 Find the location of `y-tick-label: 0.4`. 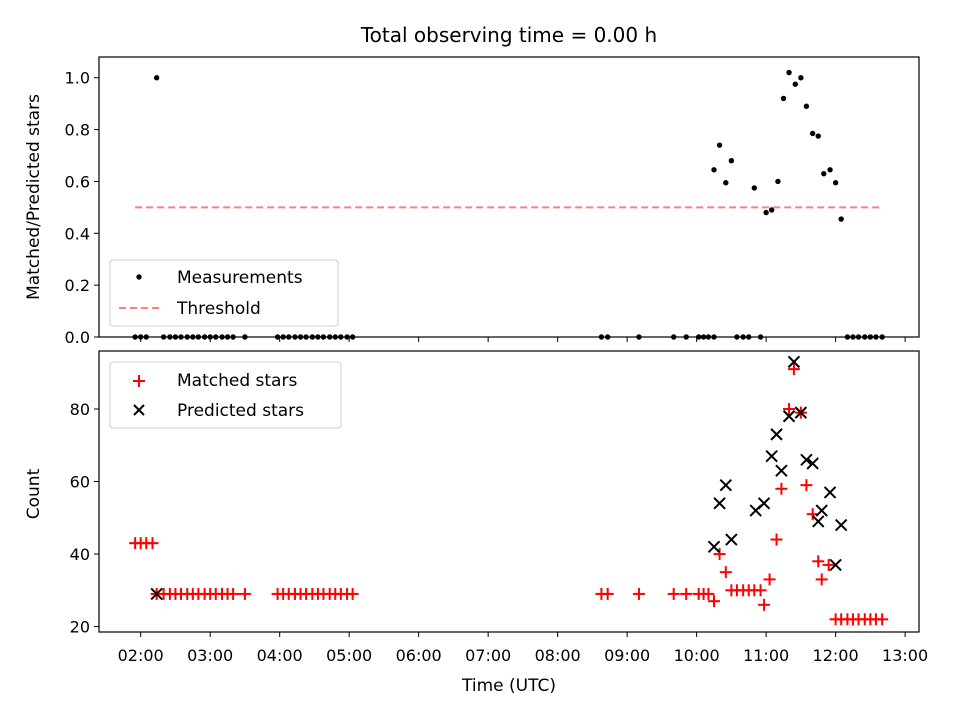

y-tick-label: 0.4 is located at coordinates (77, 233).